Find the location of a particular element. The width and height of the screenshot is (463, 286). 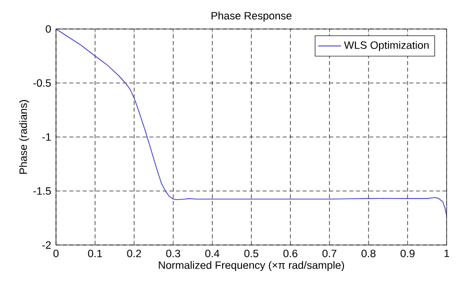

x-tick-label: 0.7 is located at coordinates (329, 254).